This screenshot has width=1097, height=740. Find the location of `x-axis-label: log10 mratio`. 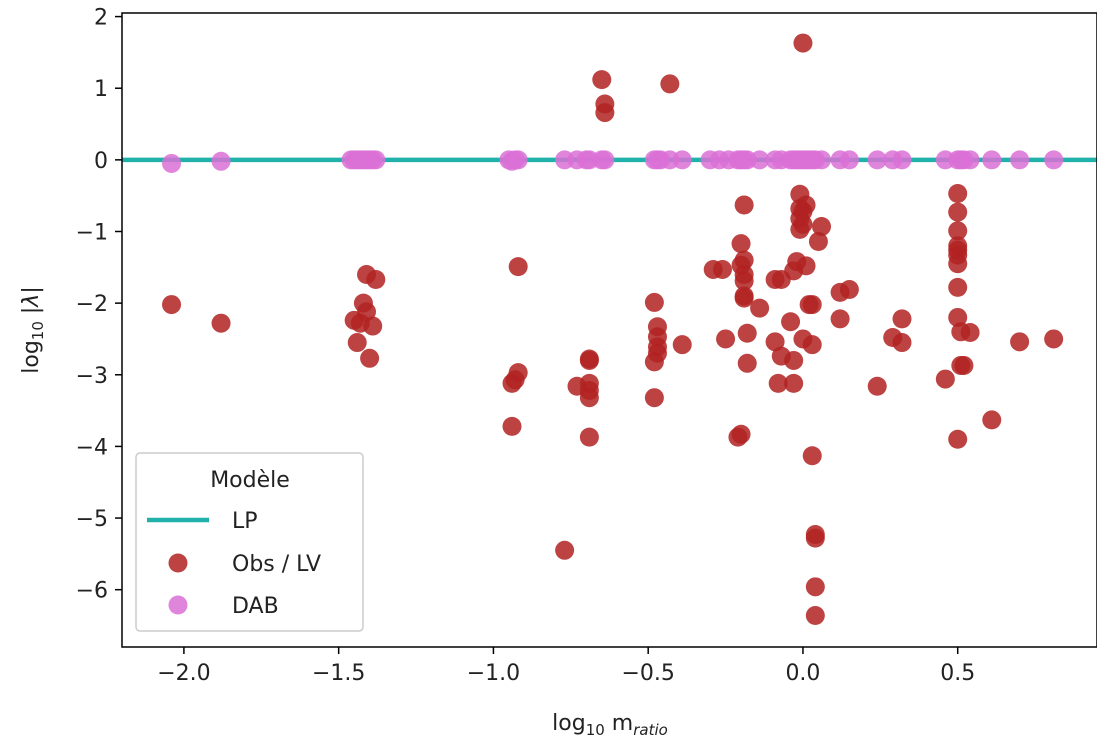

x-axis-label: log10 mratio is located at coordinates (610, 725).